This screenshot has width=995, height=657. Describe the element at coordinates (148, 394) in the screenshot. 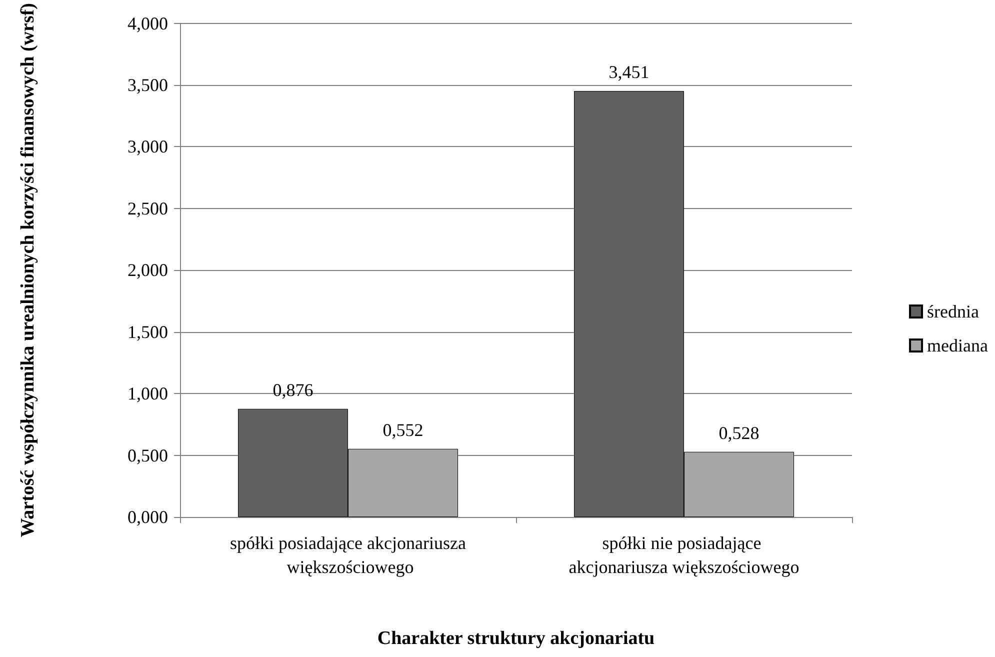

I see `y-tick-label: 1,000` at that location.